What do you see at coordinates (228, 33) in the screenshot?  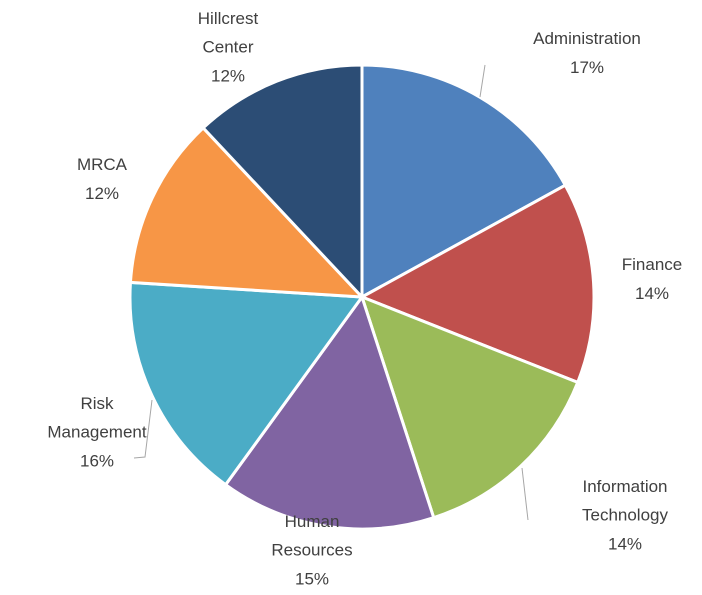 I see `category-label: Hillcrest Center` at bounding box center [228, 33].